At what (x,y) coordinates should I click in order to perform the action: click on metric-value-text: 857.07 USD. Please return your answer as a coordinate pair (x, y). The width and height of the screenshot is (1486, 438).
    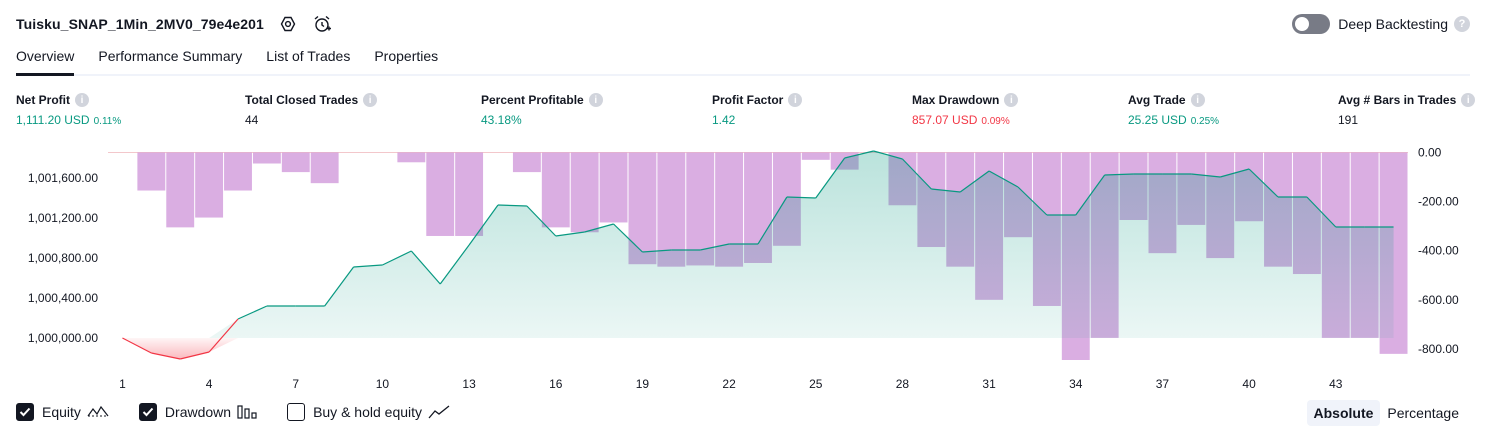
    Looking at the image, I should click on (945, 120).